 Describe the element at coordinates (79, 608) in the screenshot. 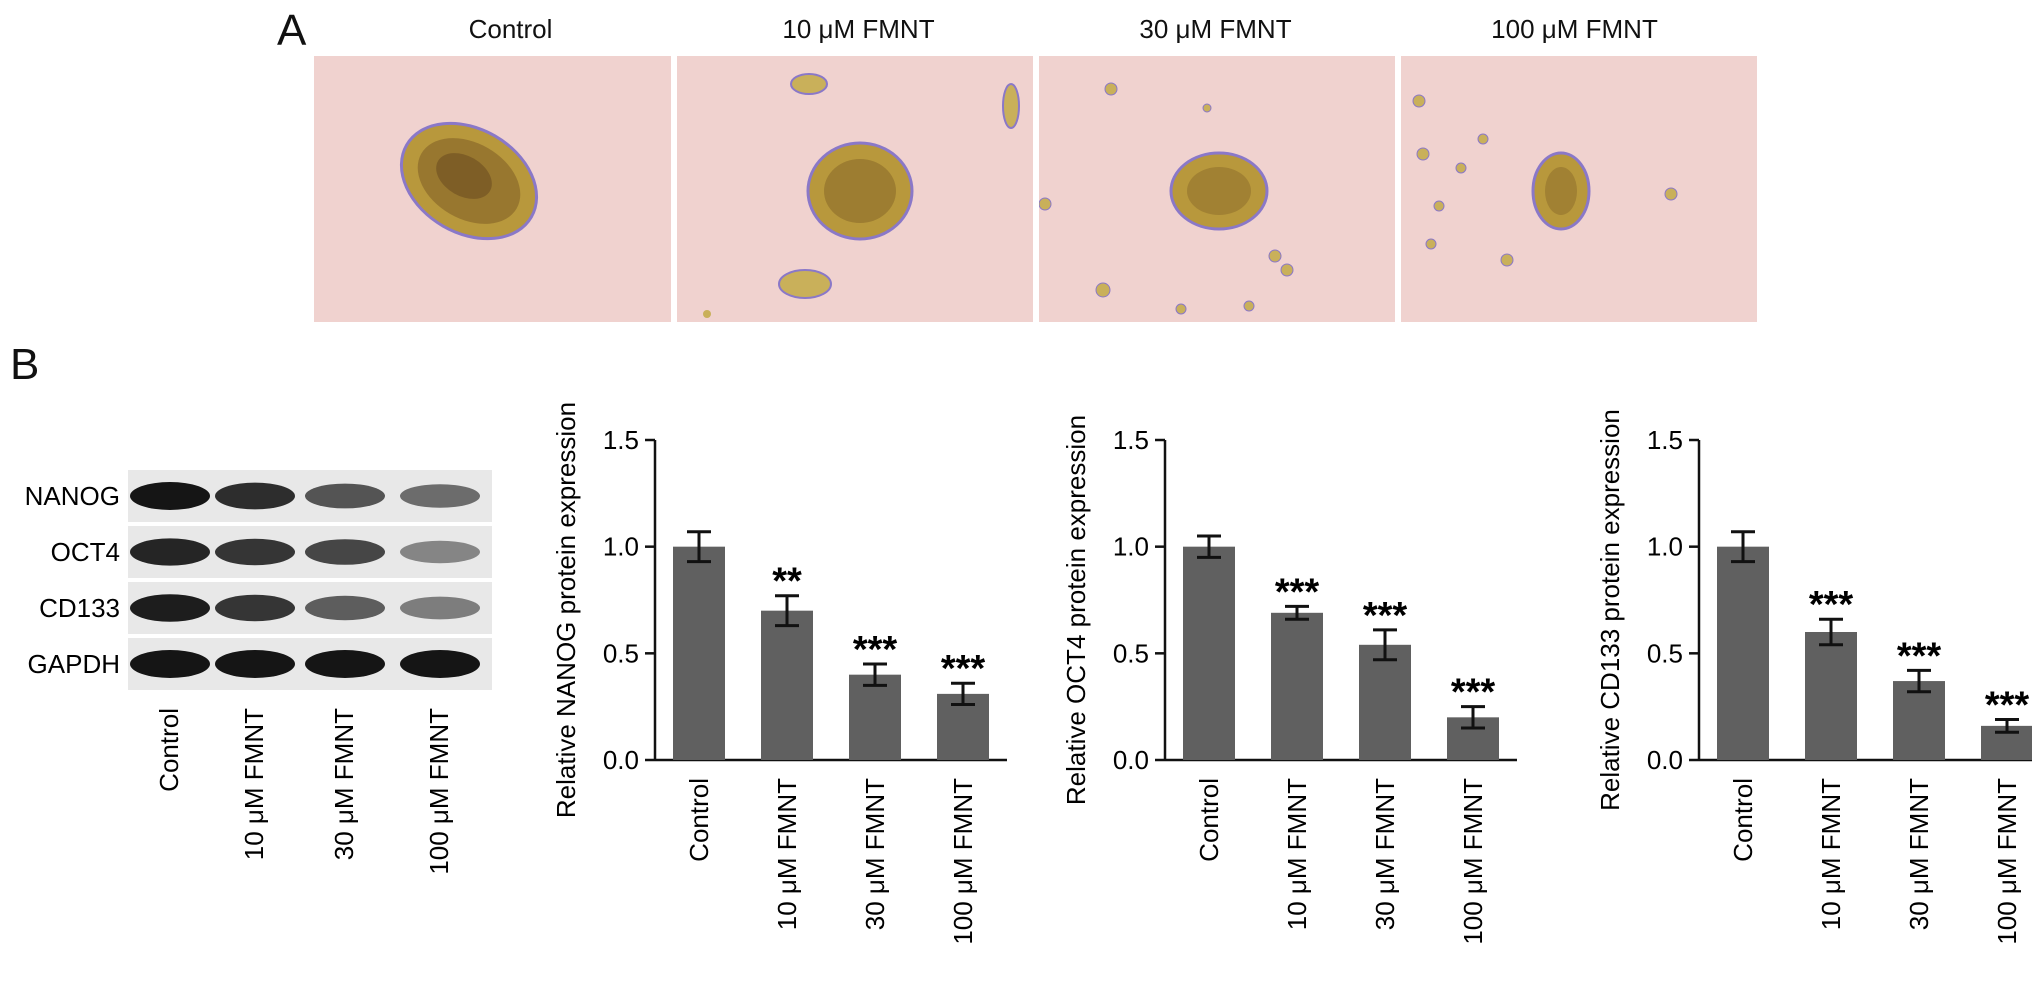

I see `blot-protein-label: CD133` at that location.